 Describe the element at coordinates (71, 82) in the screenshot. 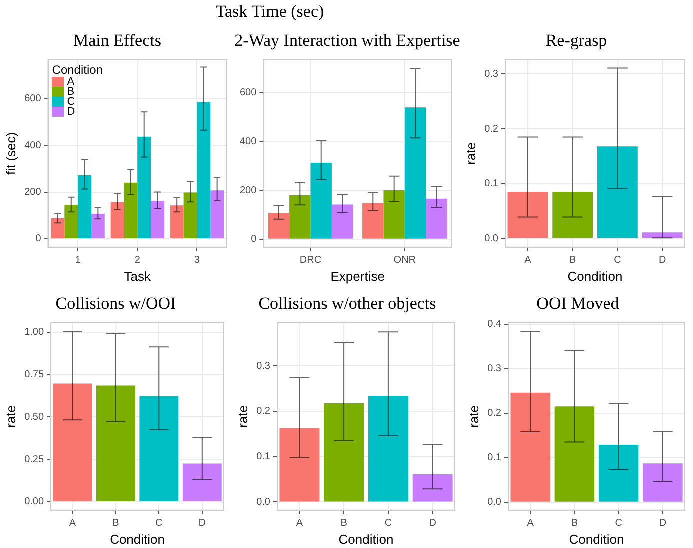

I see `legend-label: A` at that location.